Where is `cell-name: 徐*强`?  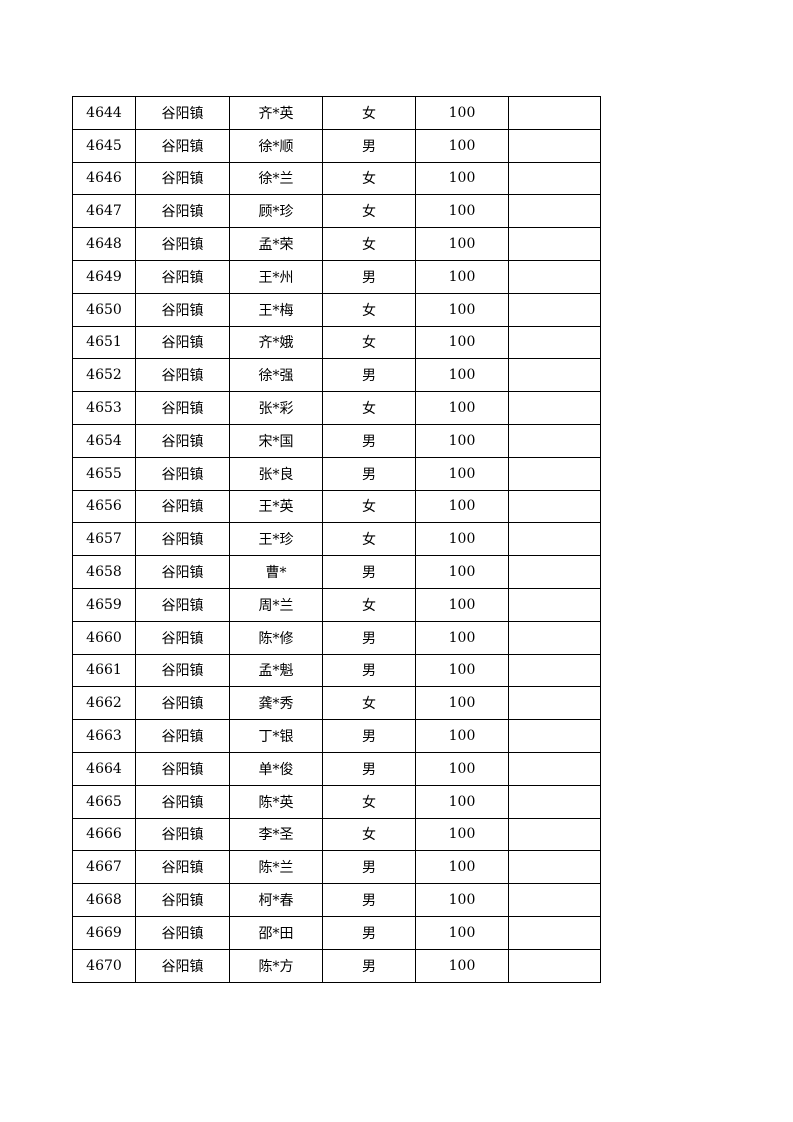
cell-name: 徐*强 is located at coordinates (276, 375).